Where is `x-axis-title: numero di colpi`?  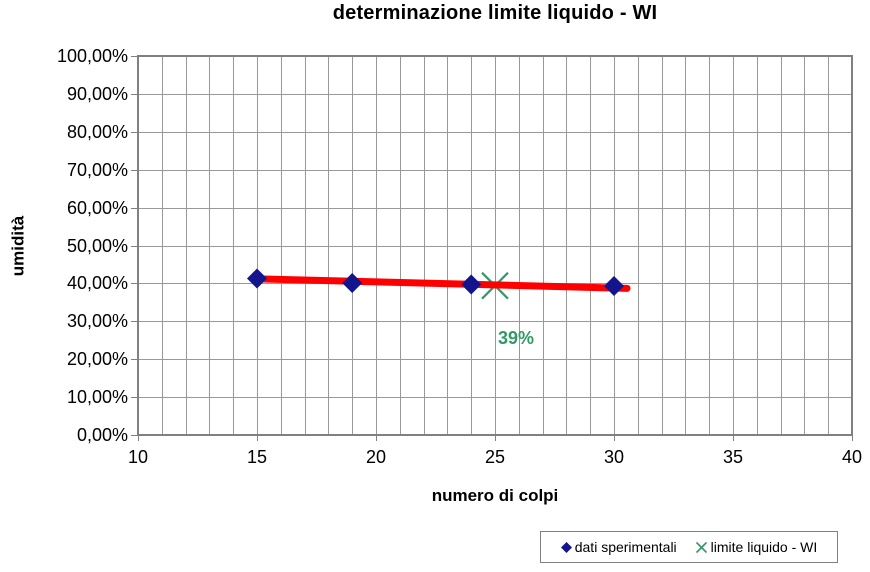
x-axis-title: numero di colpi is located at coordinates (495, 495).